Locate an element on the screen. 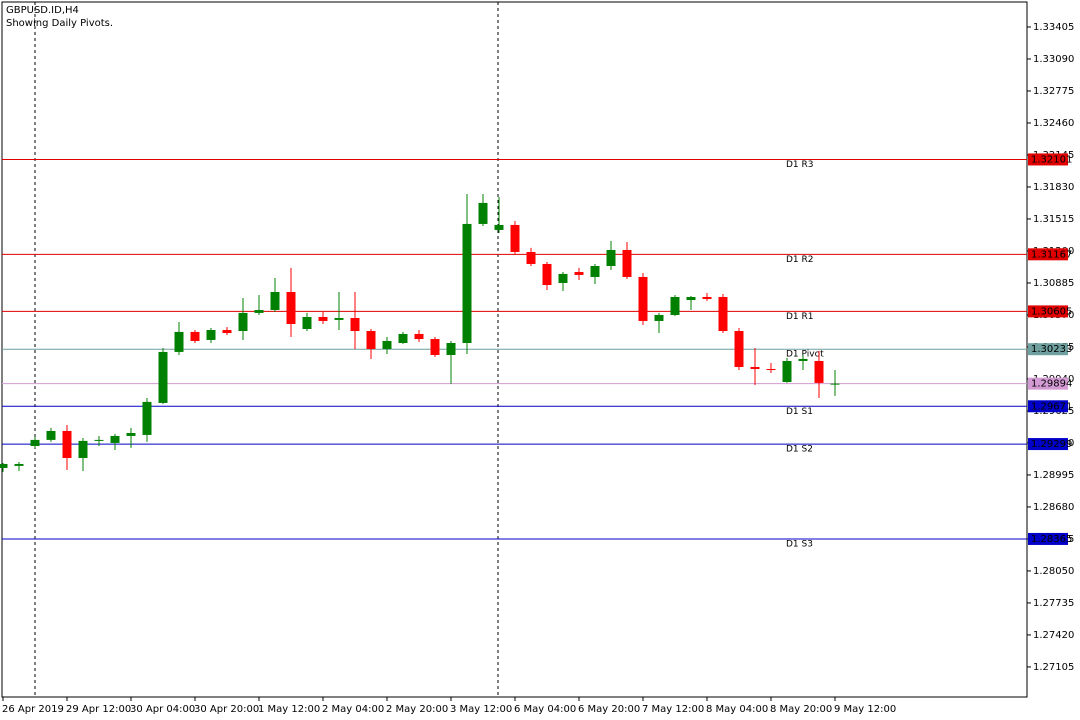  chart-title: GBPUSD.ID,H4 is located at coordinates (42, 10).